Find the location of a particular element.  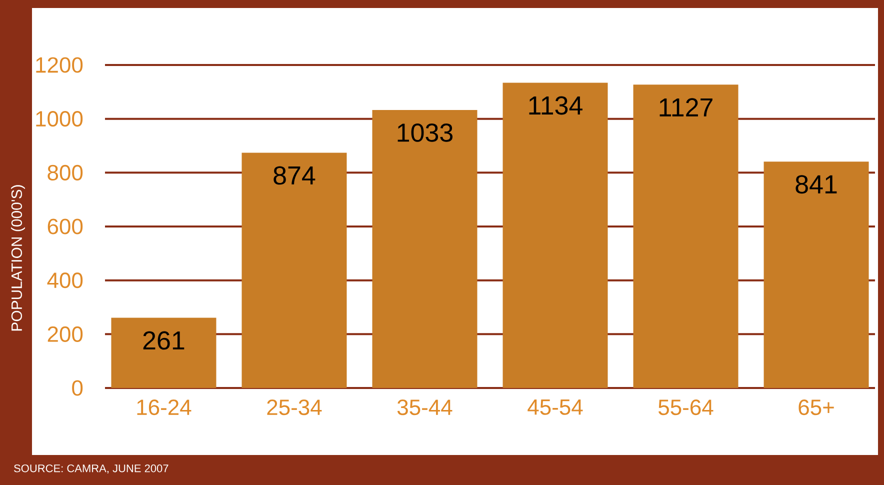

x-tick-label: 16-24 is located at coordinates (164, 408).